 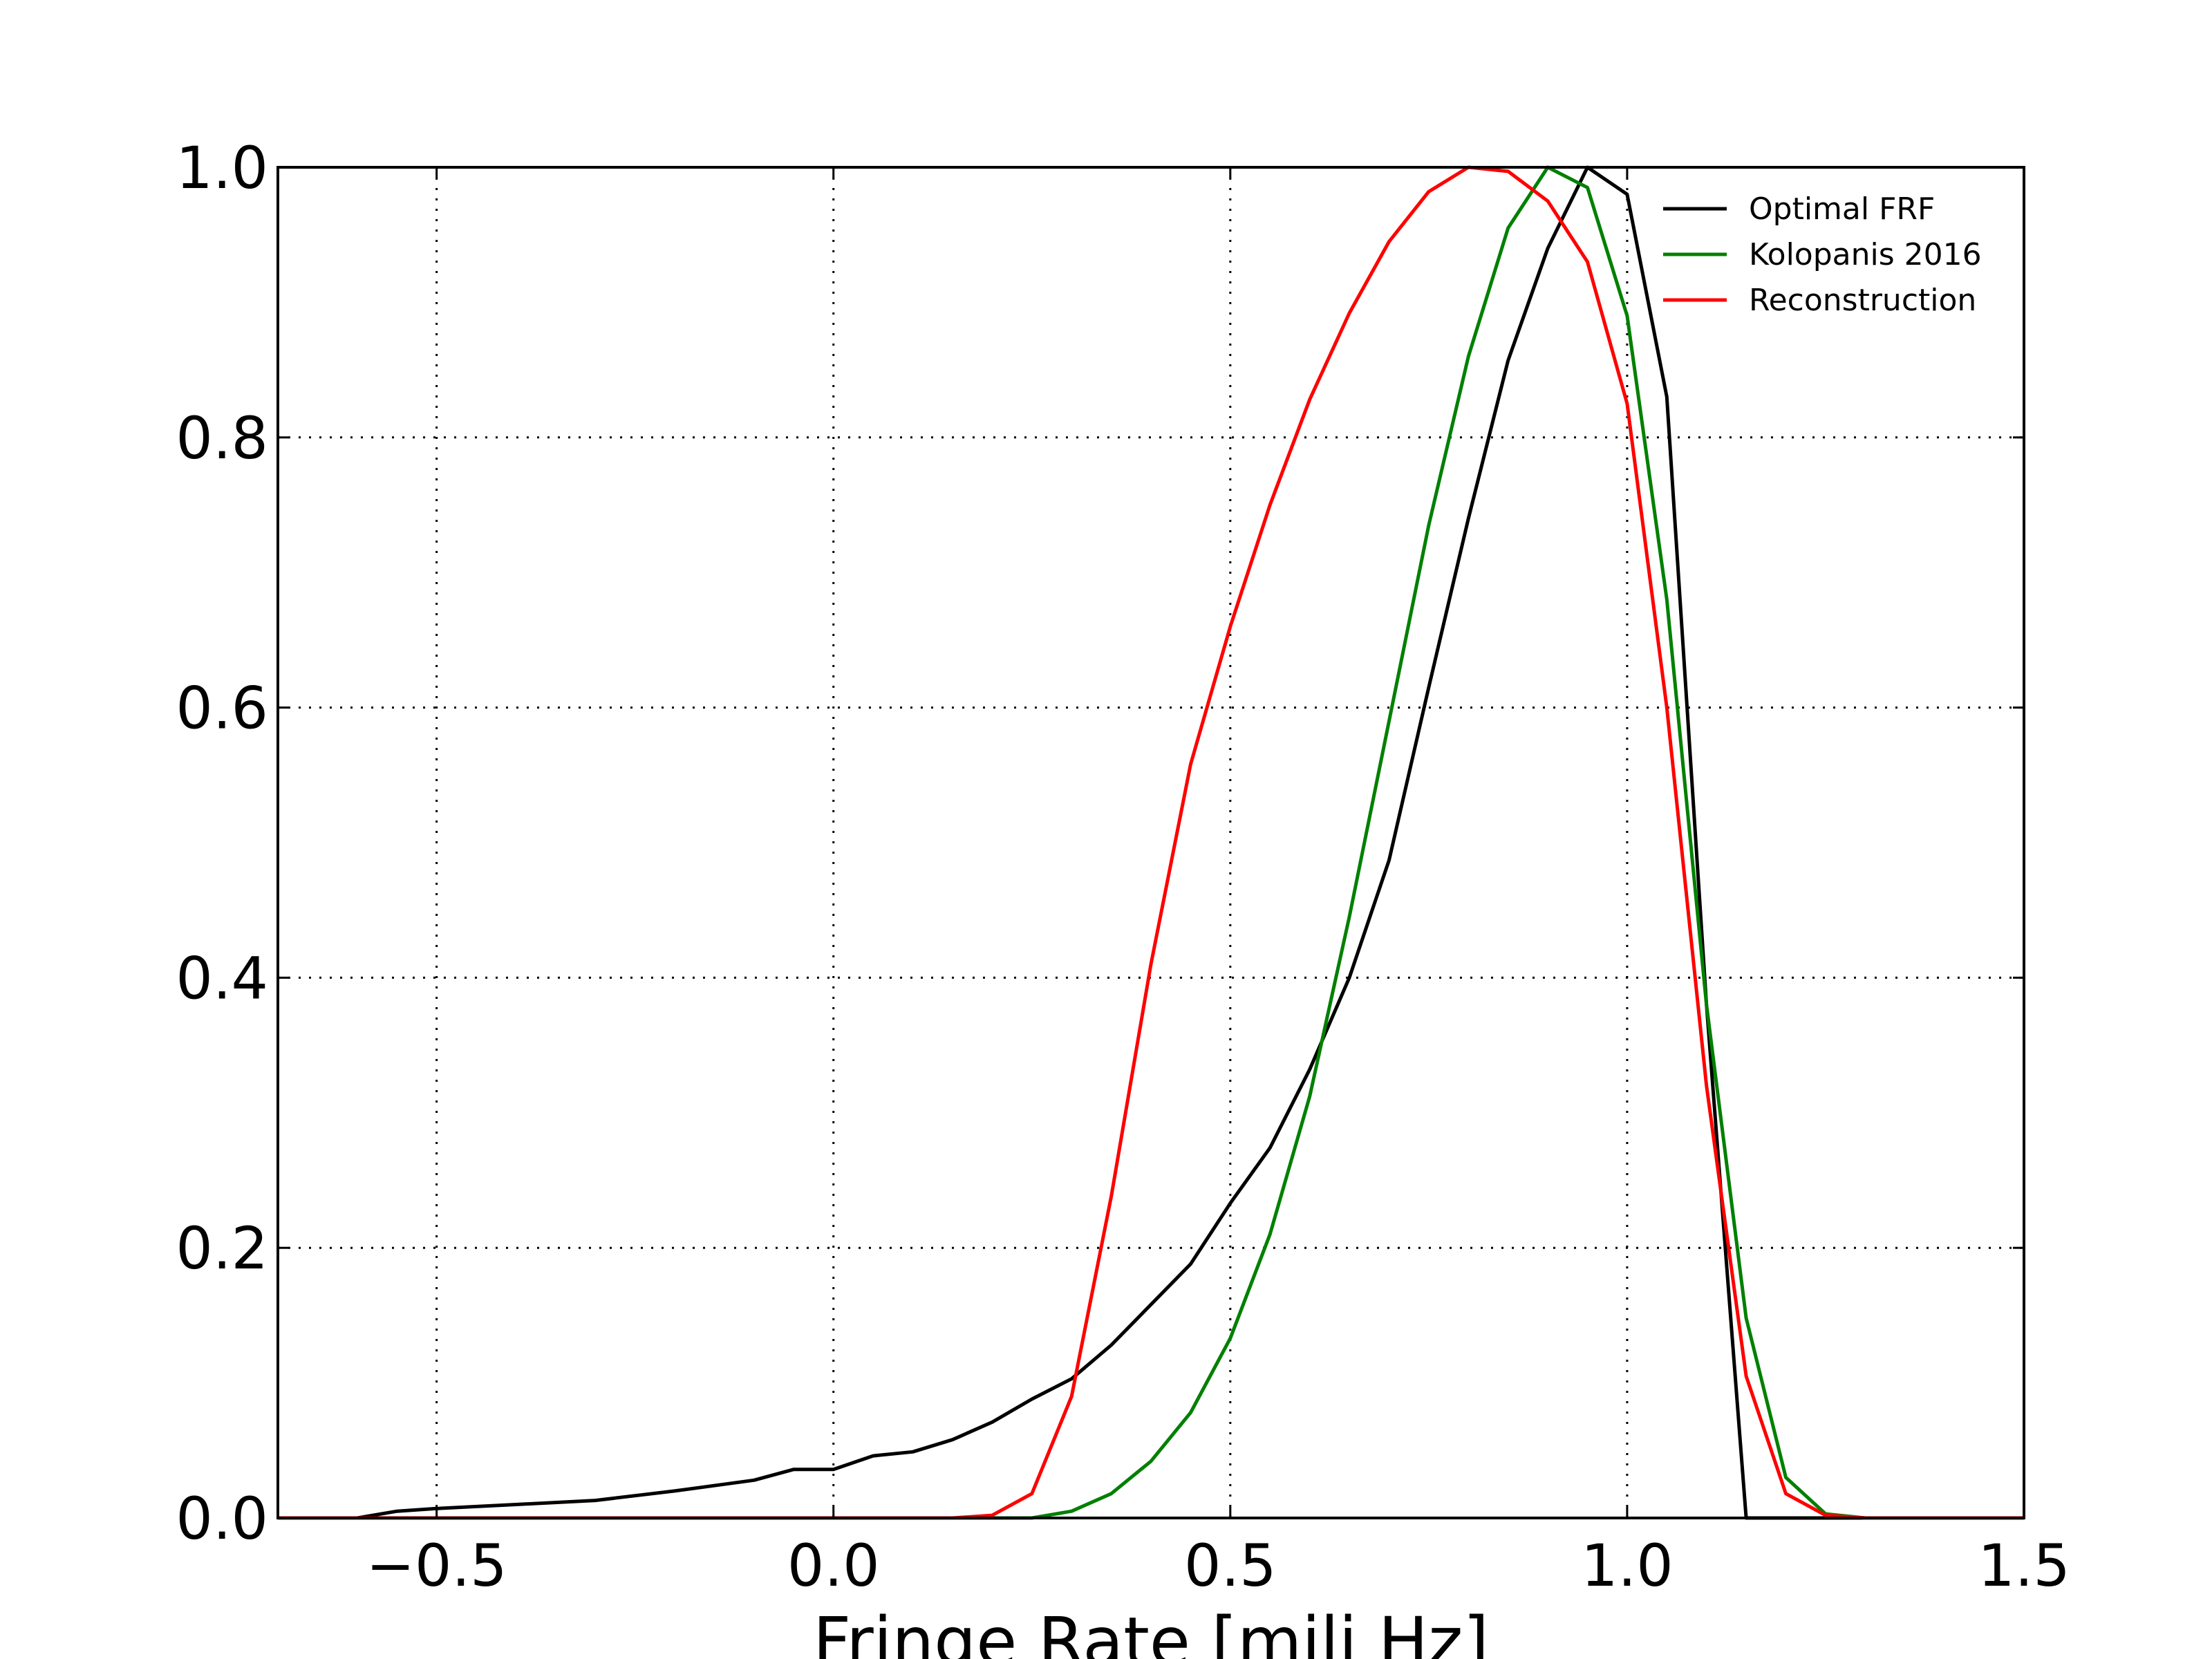 What do you see at coordinates (1628, 1566) in the screenshot?
I see `x-tick-label: 1.0` at bounding box center [1628, 1566].